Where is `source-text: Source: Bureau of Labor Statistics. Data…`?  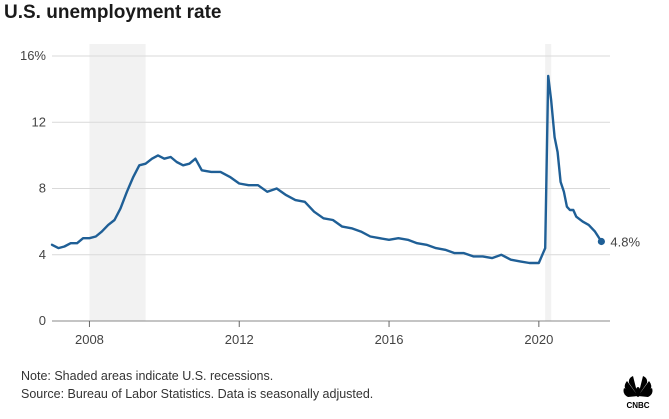 source-text: Source: Bureau of Labor Statistics. Data… is located at coordinates (197, 394).